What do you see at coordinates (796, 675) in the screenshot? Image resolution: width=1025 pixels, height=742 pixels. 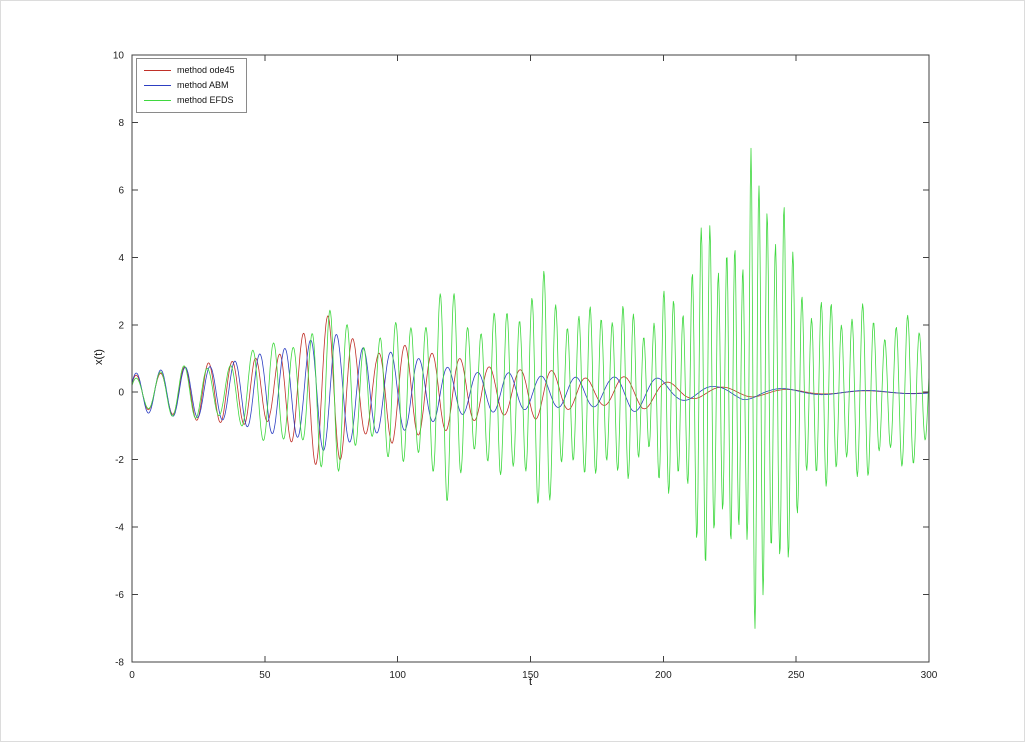 I see `x-tick-label: 250` at bounding box center [796, 675].